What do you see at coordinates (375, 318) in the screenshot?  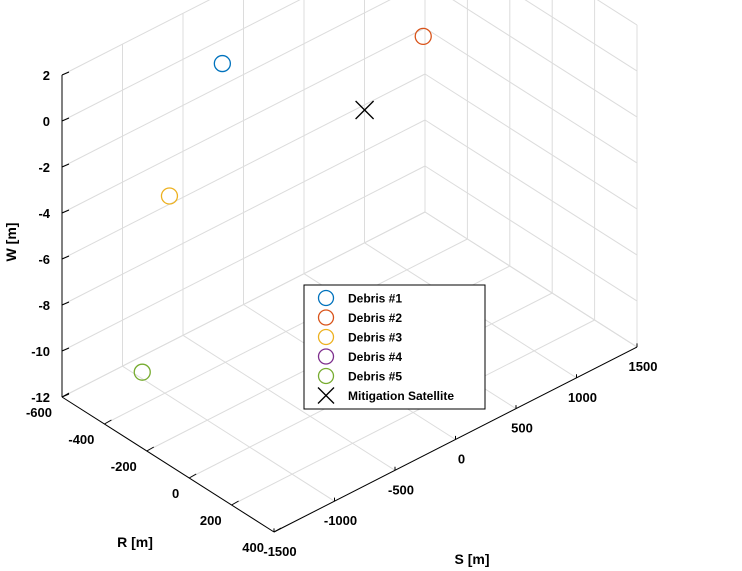 I see `legend-entry-label: Debris #2` at bounding box center [375, 318].